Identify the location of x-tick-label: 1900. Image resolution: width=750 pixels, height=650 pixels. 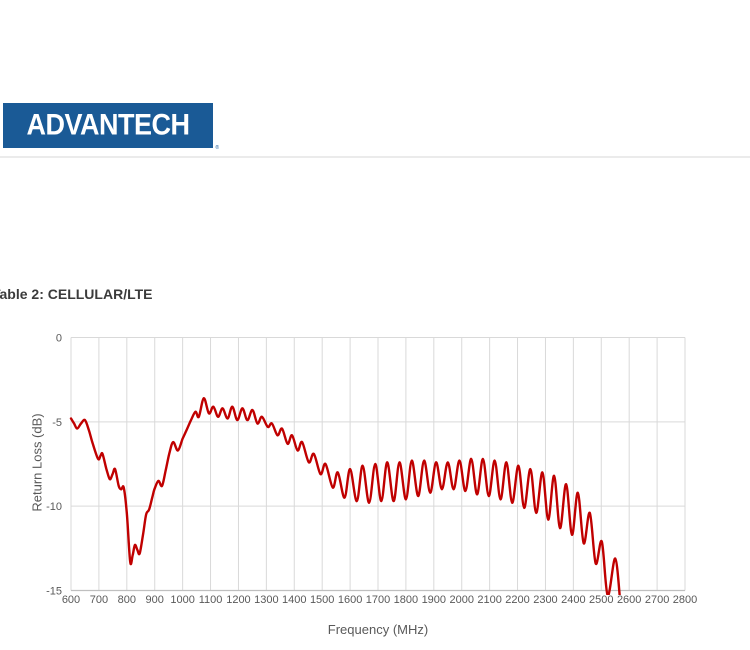
(434, 600).